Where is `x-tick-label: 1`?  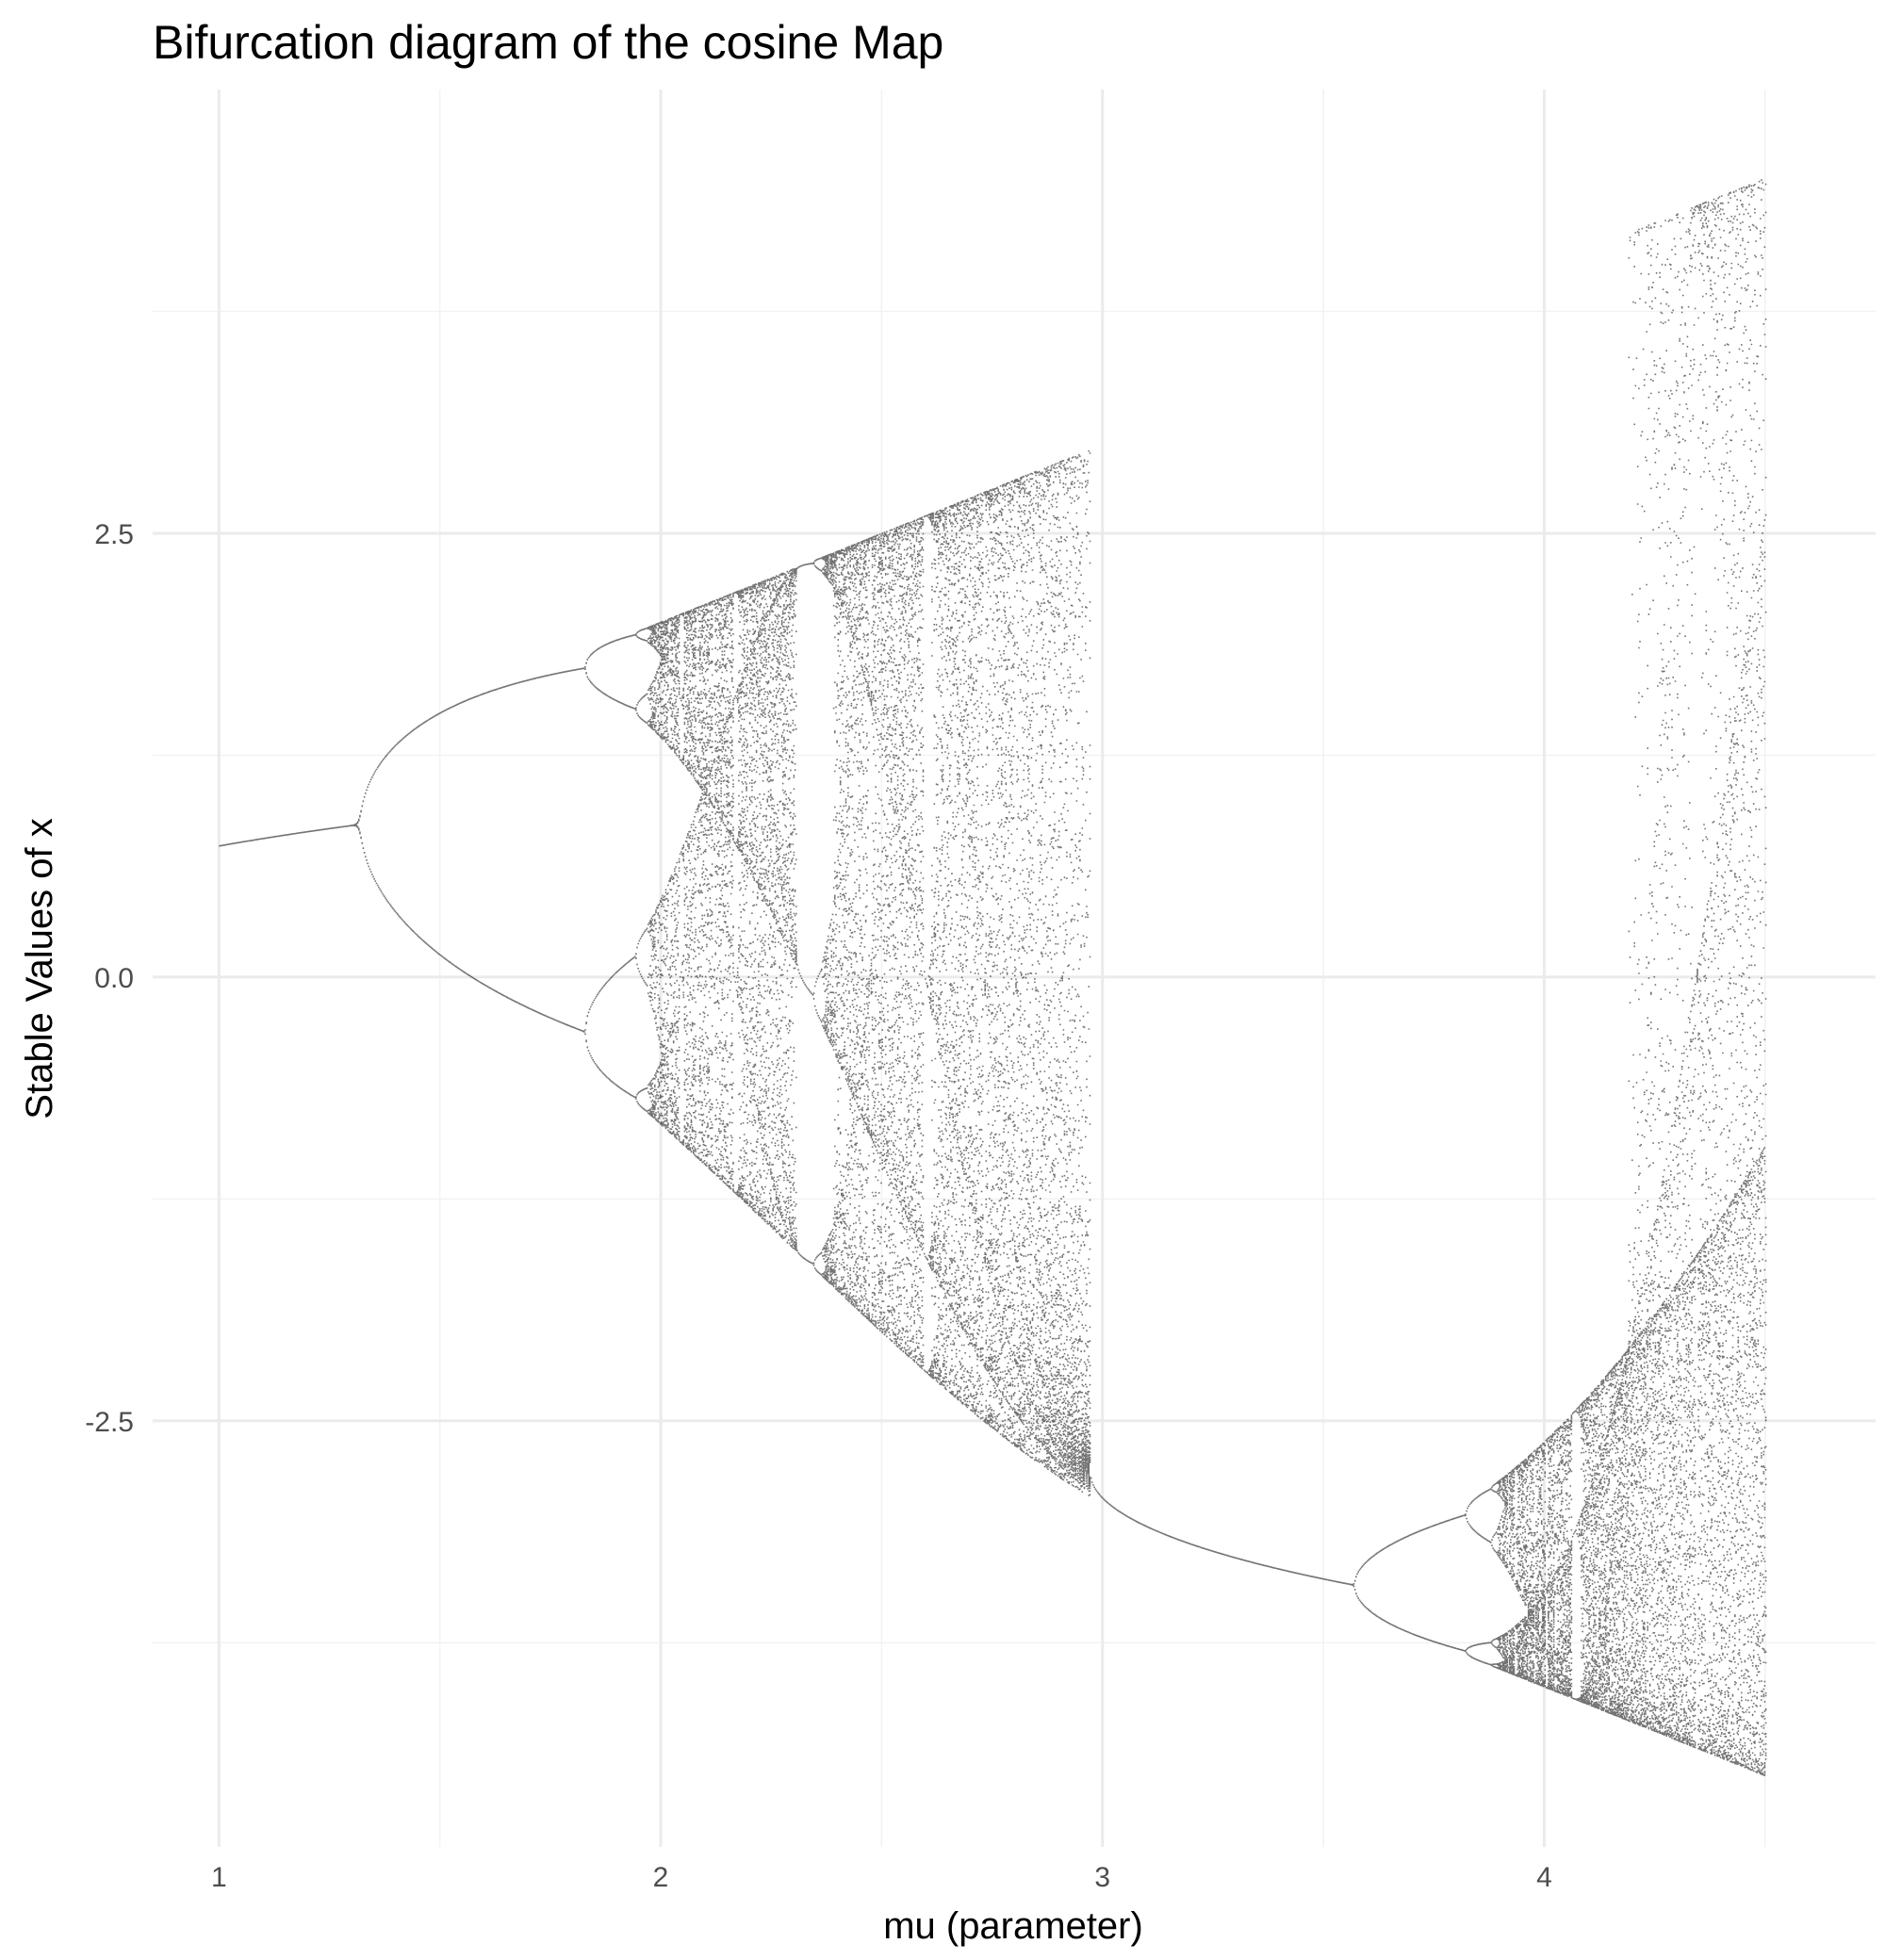 x-tick-label: 1 is located at coordinates (219, 1877).